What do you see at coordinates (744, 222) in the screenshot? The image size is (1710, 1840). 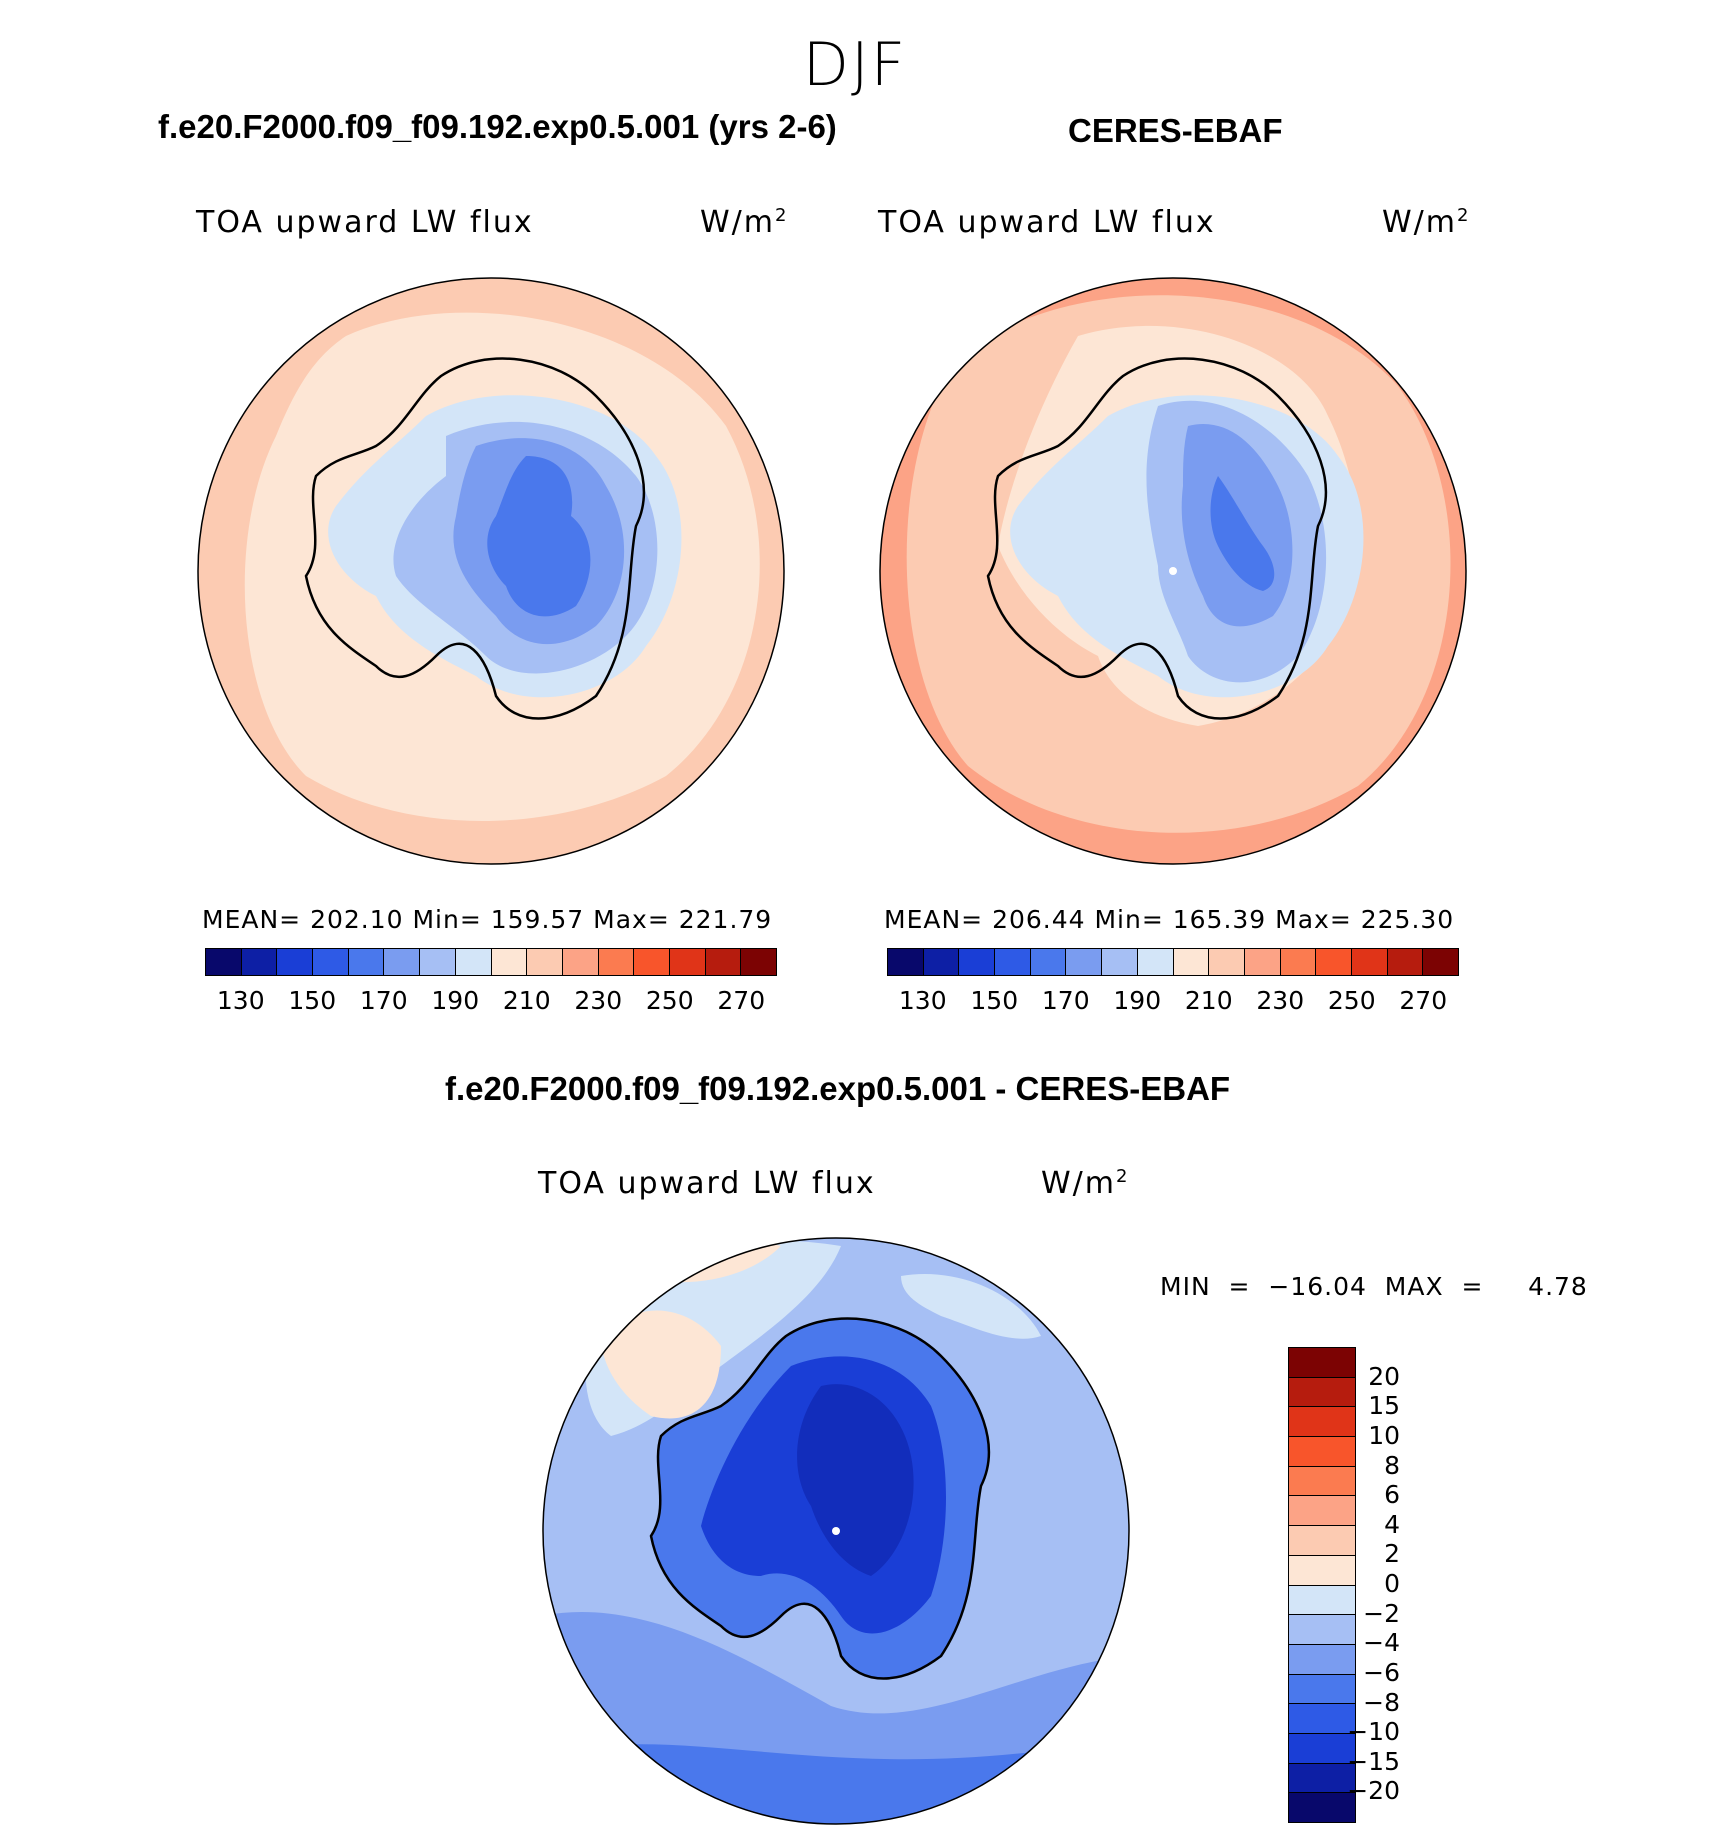 I see `panel1-unit: W/m2` at bounding box center [744, 222].